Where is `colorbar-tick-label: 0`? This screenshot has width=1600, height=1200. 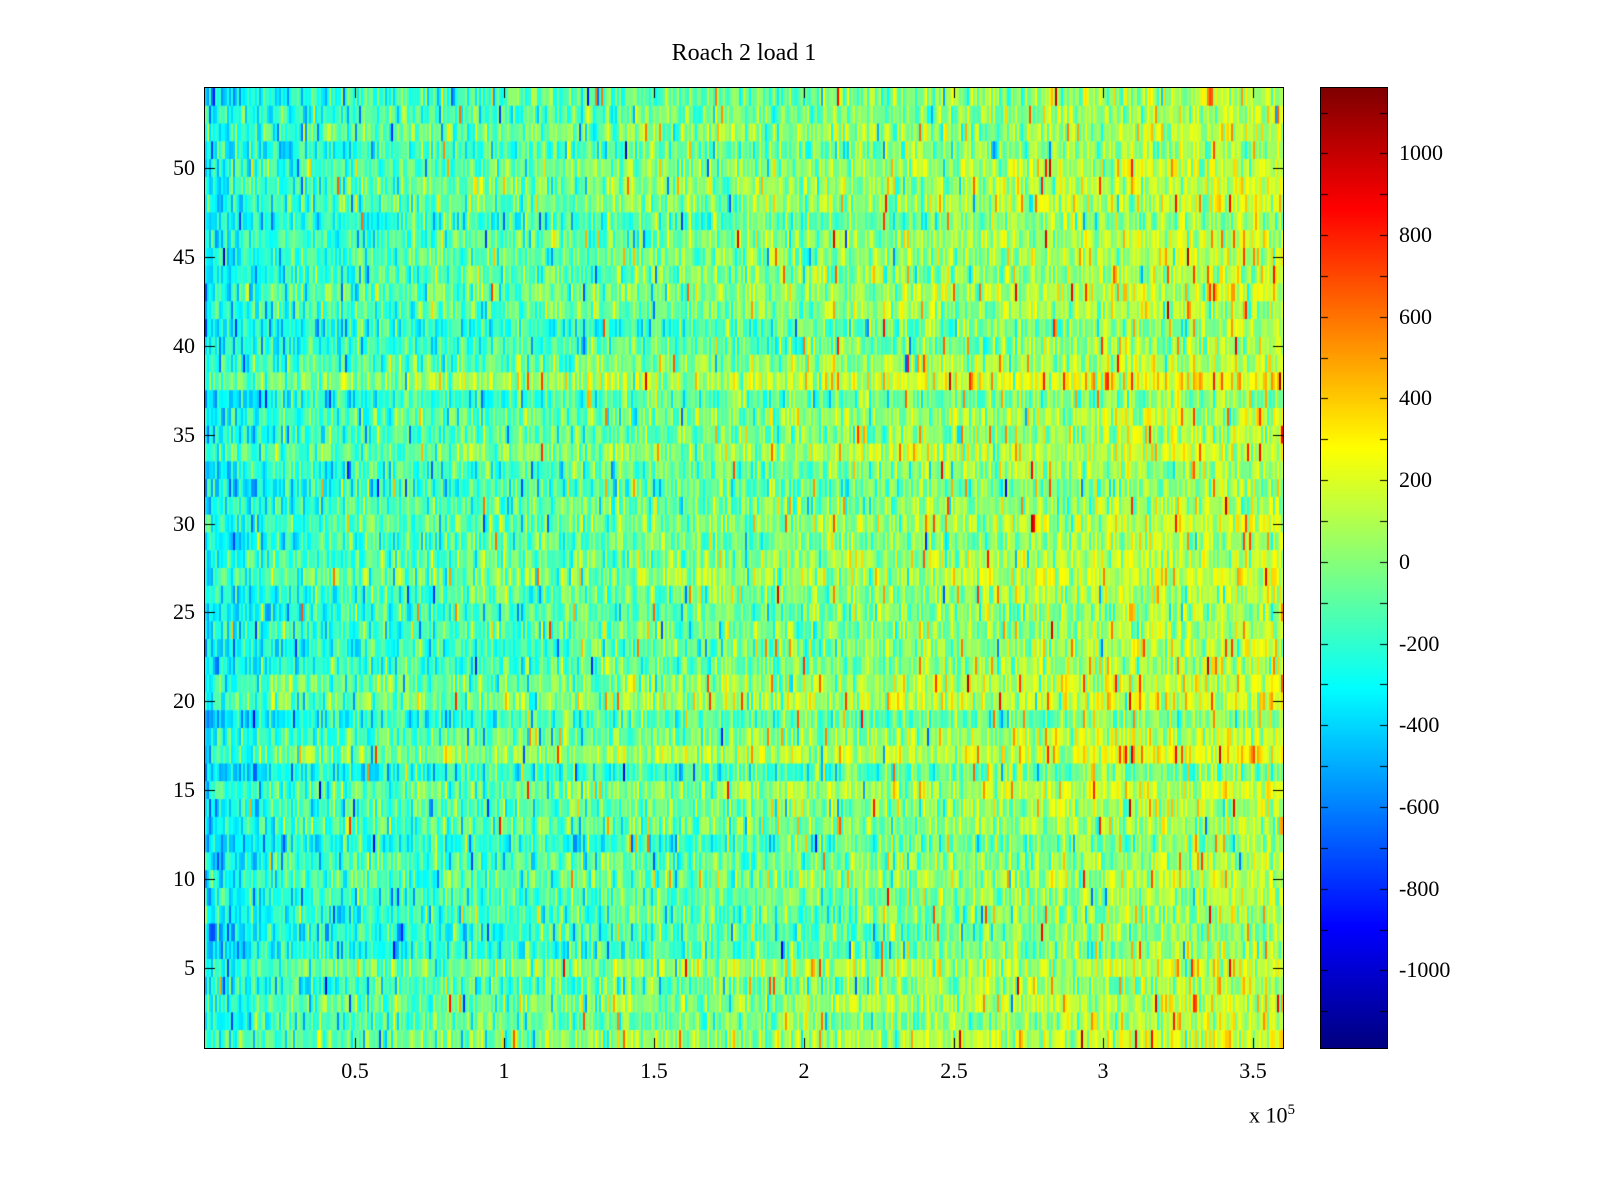
colorbar-tick-label: 0 is located at coordinates (1404, 561).